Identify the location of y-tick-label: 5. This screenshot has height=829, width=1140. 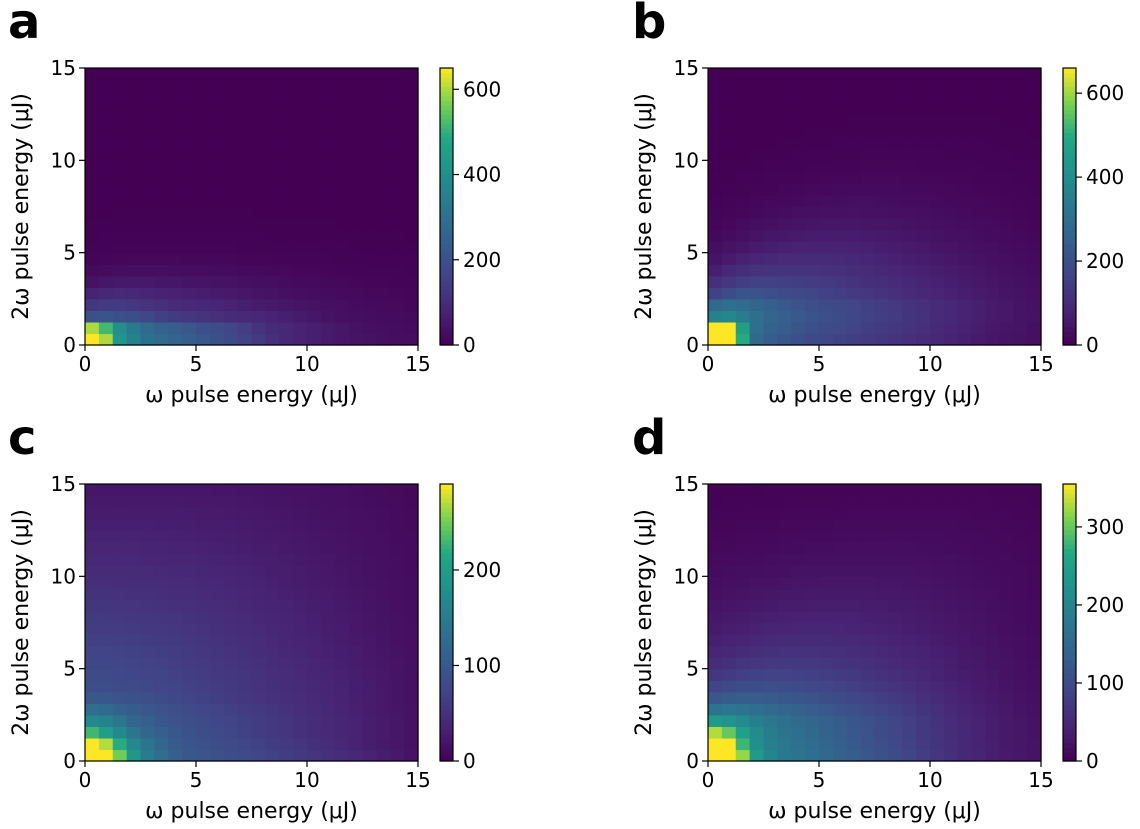
(69, 669).